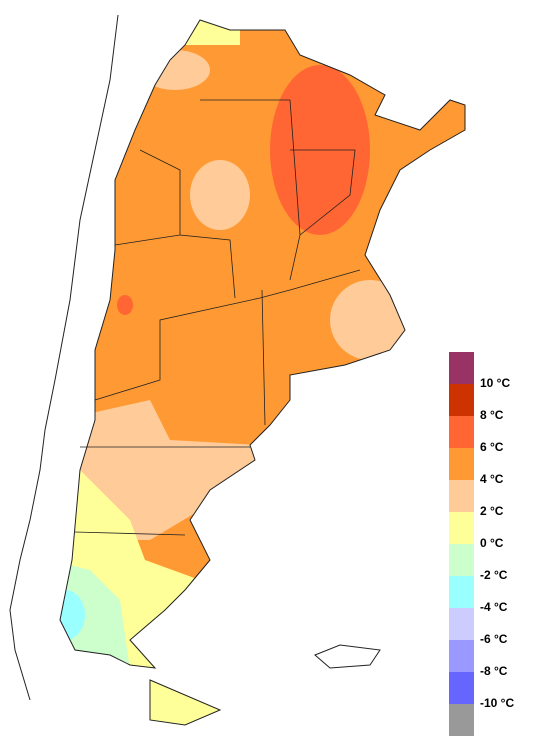 Image resolution: width=538 pixels, height=745 pixels. I want to click on legend-label: -8 °C, so click(494, 671).